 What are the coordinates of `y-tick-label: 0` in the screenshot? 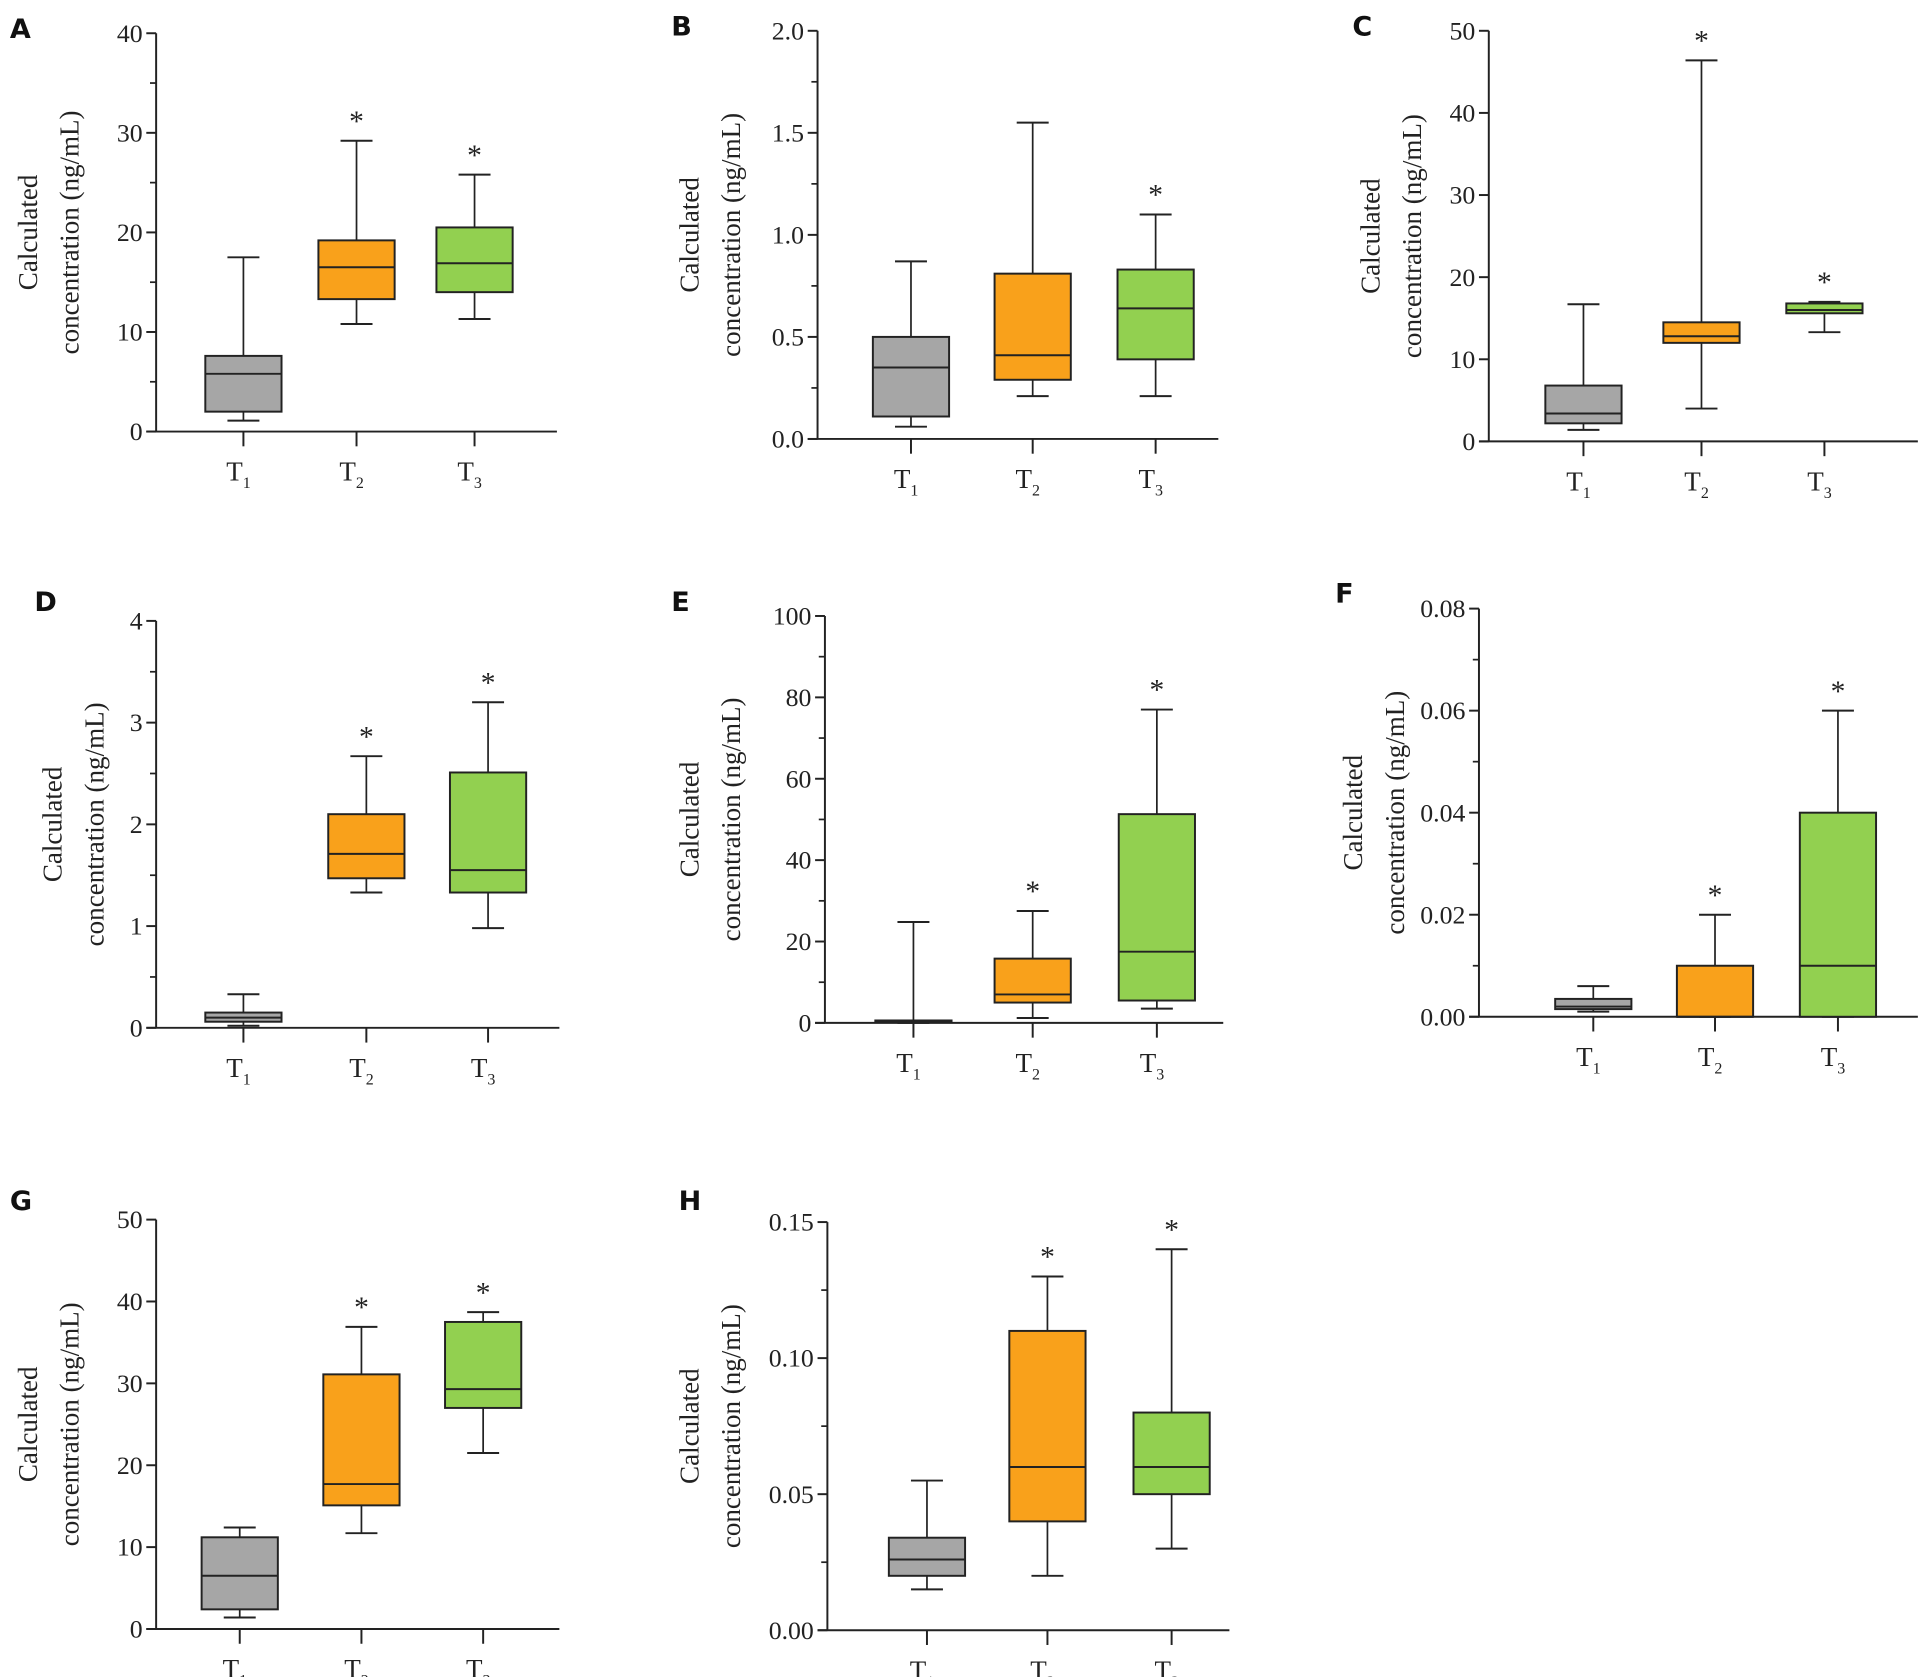 It's located at (136, 431).